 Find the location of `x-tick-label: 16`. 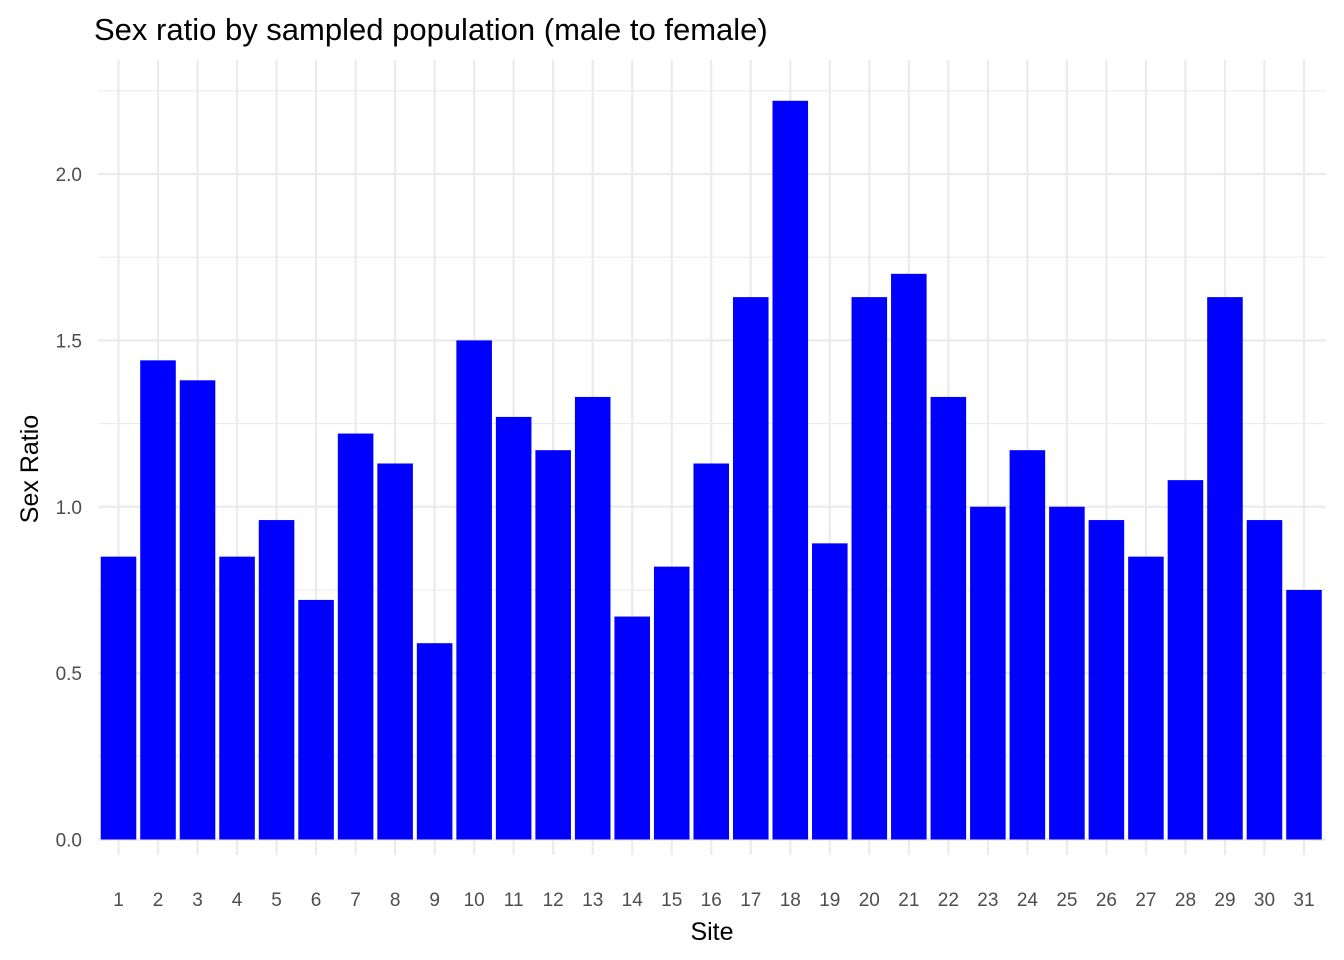

x-tick-label: 16 is located at coordinates (711, 900).